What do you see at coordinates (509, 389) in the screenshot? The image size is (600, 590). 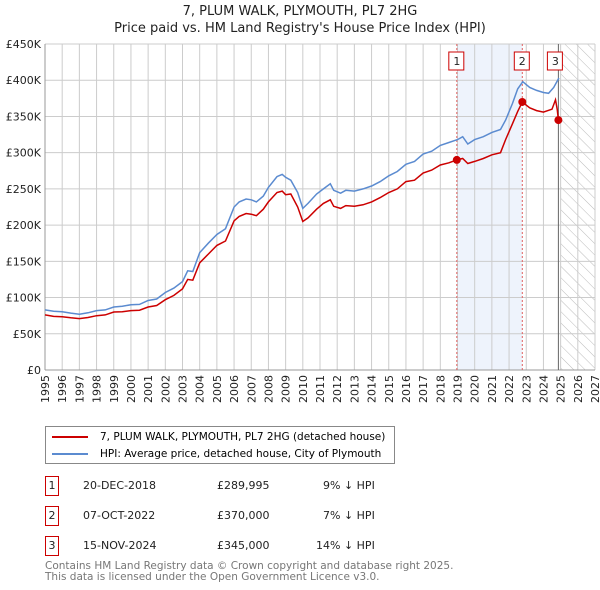 I see `x-tick-label: 2022` at bounding box center [509, 389].